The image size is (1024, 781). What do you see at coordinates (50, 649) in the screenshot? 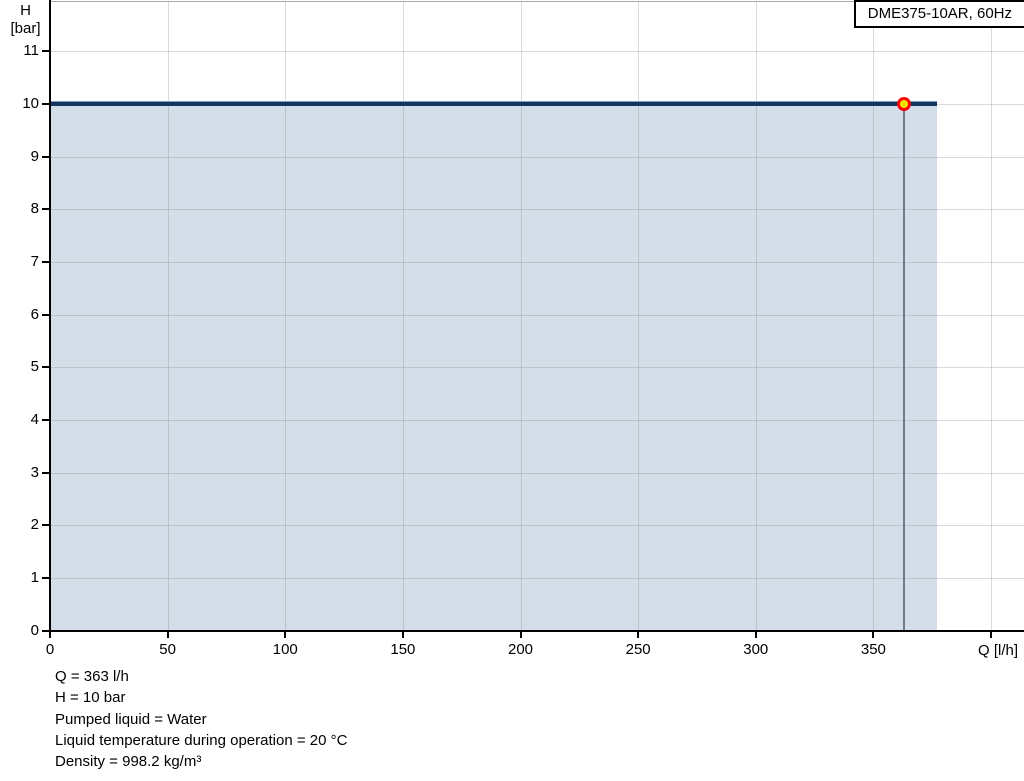
I see `x-axis-tick-label: 0` at bounding box center [50, 649].